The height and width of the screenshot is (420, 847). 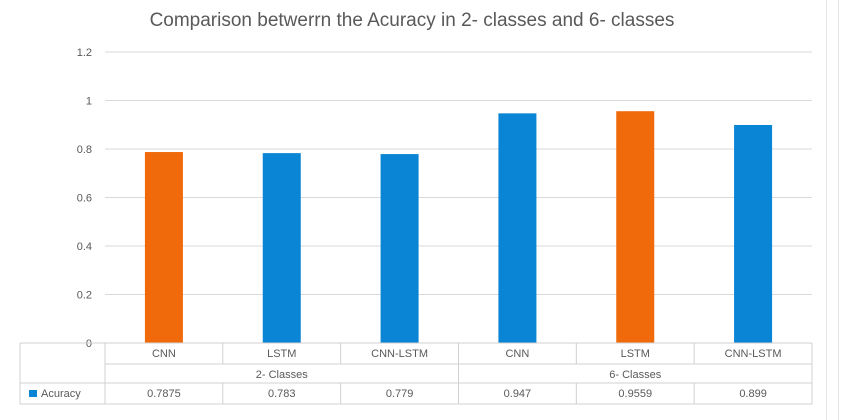 I want to click on data-value-label: 0.783, so click(x=282, y=394).